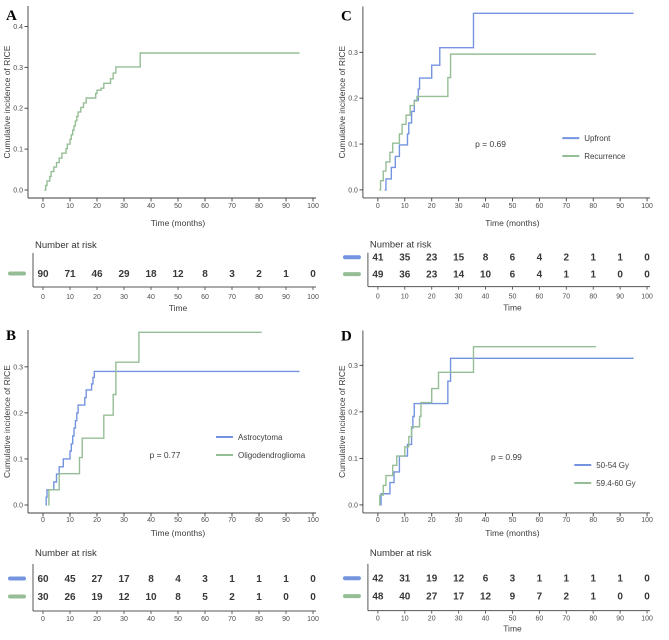 This screenshot has height=640, width=669. Describe the element at coordinates (567, 258) in the screenshot. I see `at-risk-count: 2` at that location.